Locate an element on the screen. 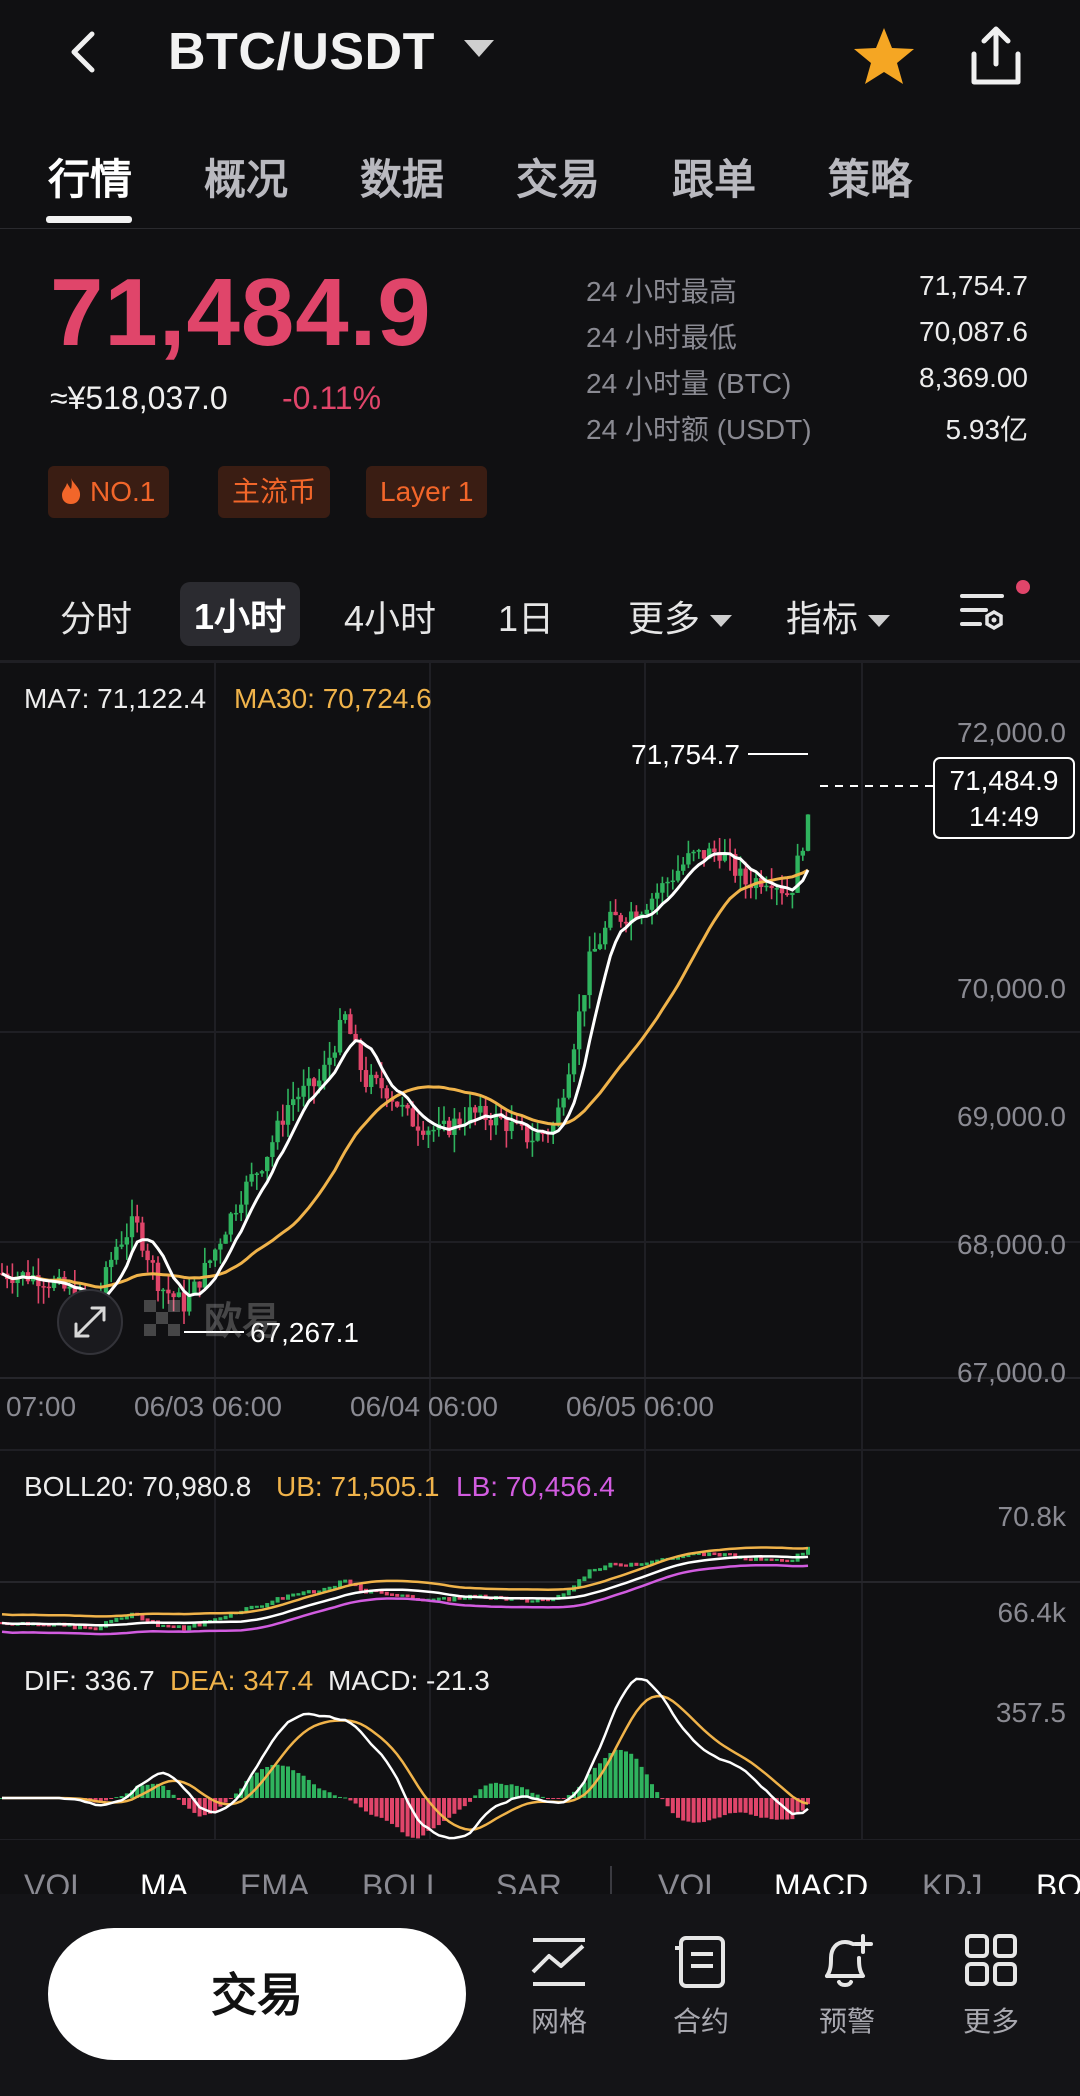 This screenshot has width=1080, height=2096. contract-button: 合约 is located at coordinates (701, 1987).